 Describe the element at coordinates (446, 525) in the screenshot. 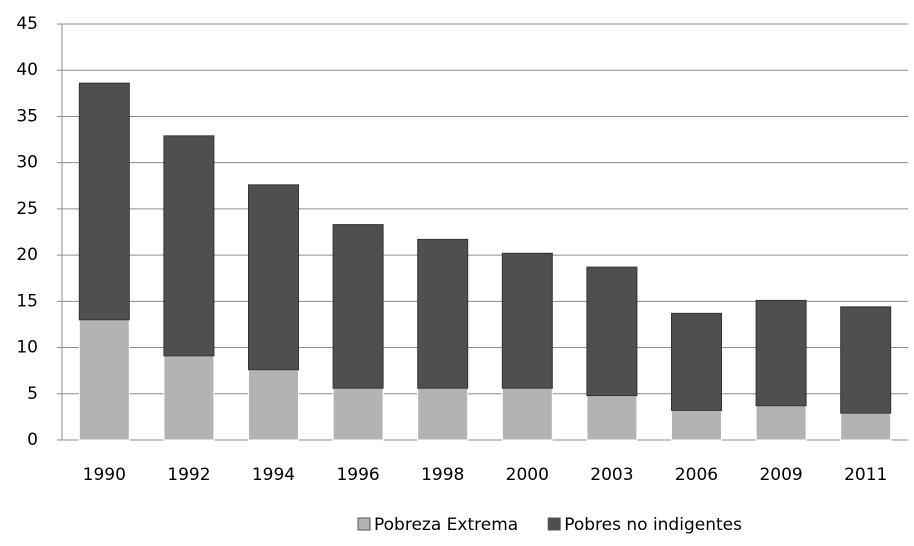

I see `legend-label: Pobreza Extrema` at that location.